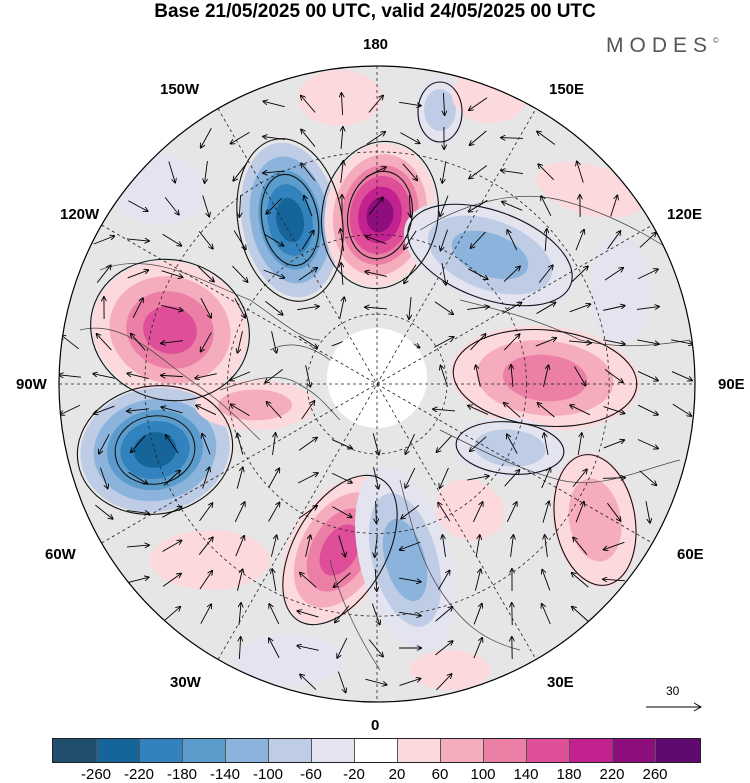 This screenshot has height=783, width=750. What do you see at coordinates (673, 691) in the screenshot?
I see `vector-scale-label: 30` at bounding box center [673, 691].